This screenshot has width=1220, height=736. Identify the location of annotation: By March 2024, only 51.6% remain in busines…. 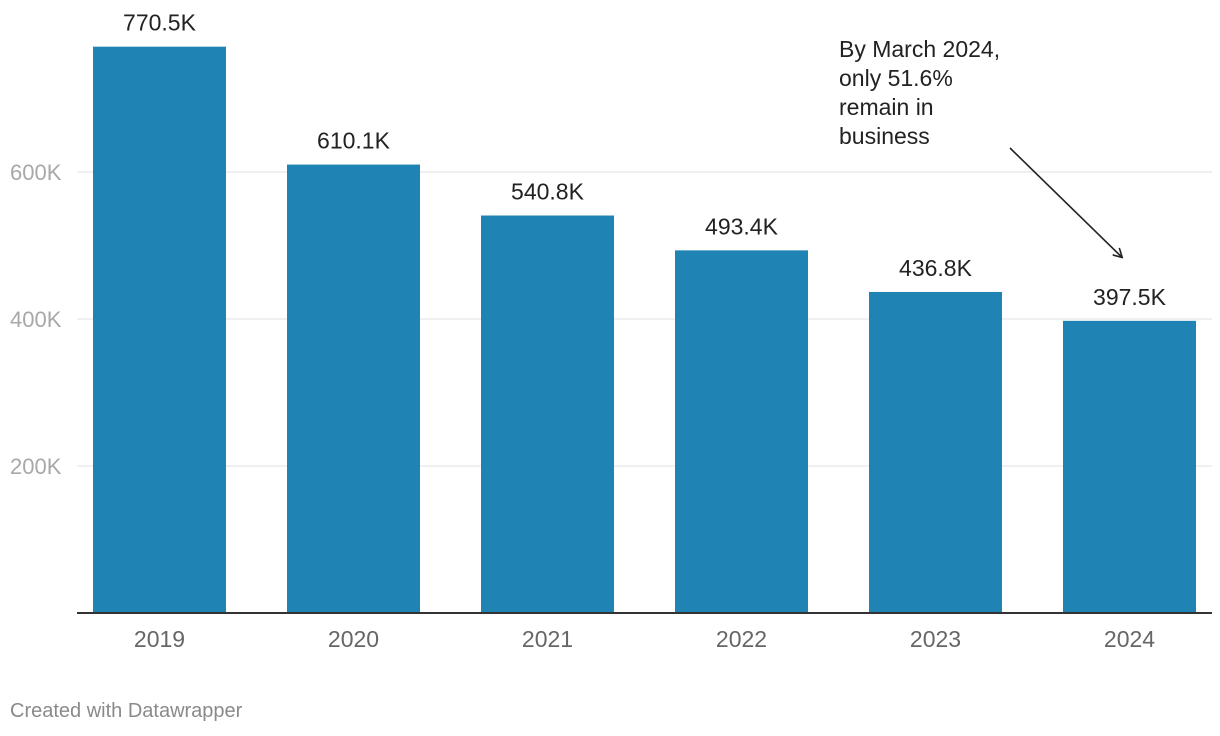
(980, 146).